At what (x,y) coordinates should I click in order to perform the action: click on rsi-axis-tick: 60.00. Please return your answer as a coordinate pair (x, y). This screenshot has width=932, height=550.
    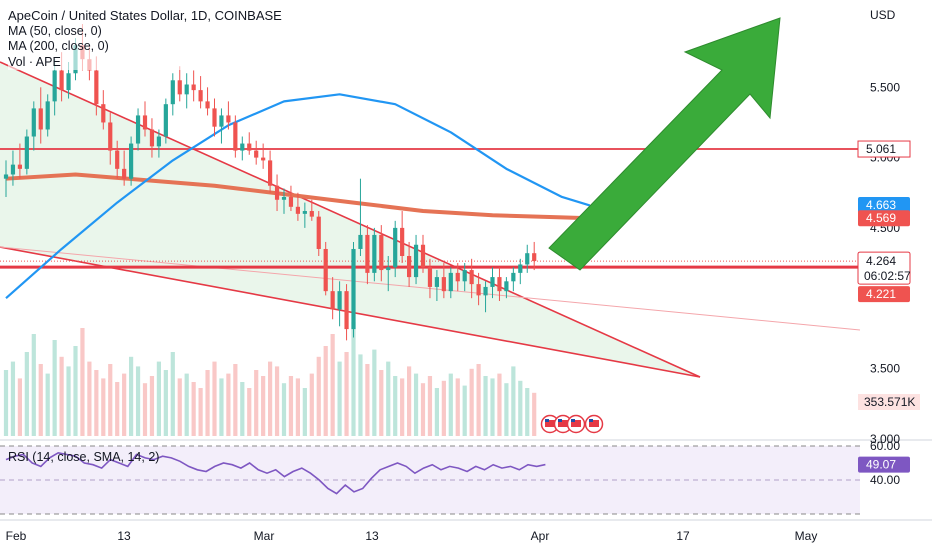
    Looking at the image, I should click on (885, 446).